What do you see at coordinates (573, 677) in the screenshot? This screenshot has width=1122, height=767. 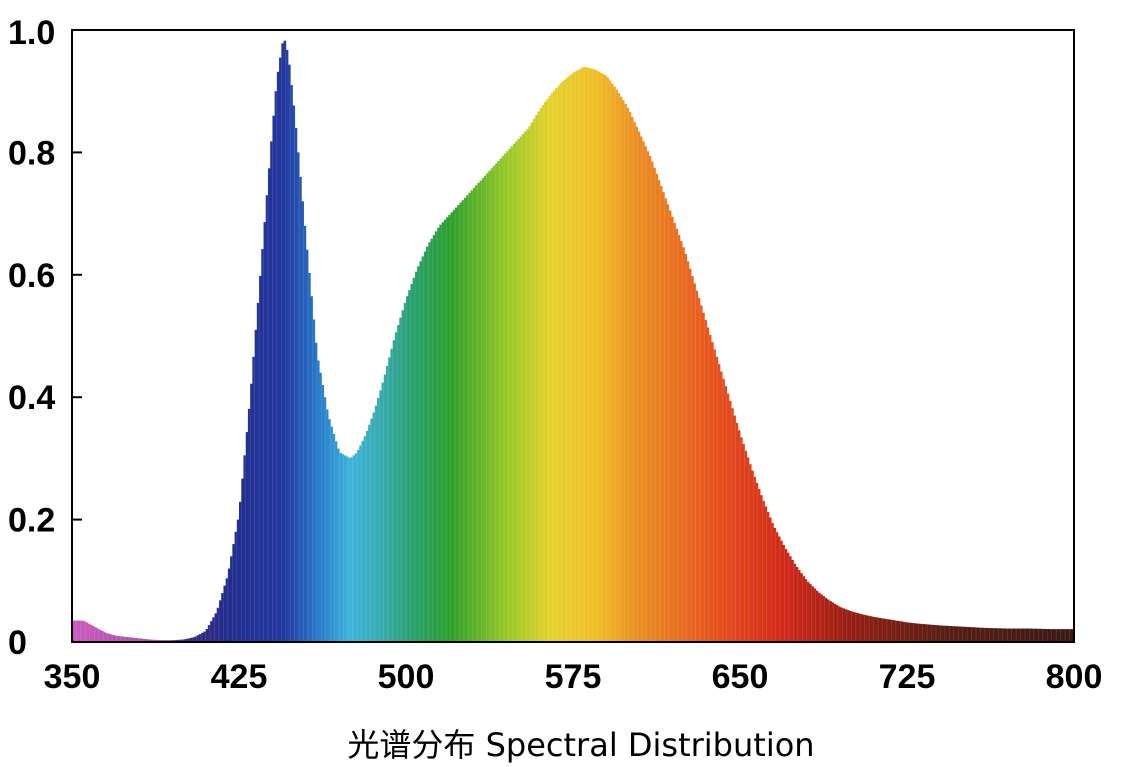 I see `x-tick-label: 575` at bounding box center [573, 677].